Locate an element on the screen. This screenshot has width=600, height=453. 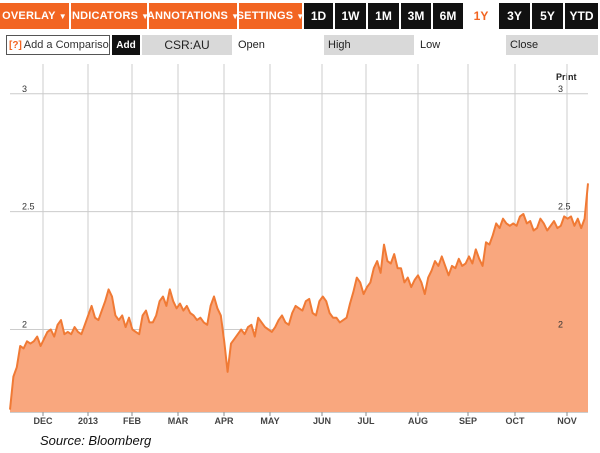
x-tick-label: NOV is located at coordinates (567, 421).